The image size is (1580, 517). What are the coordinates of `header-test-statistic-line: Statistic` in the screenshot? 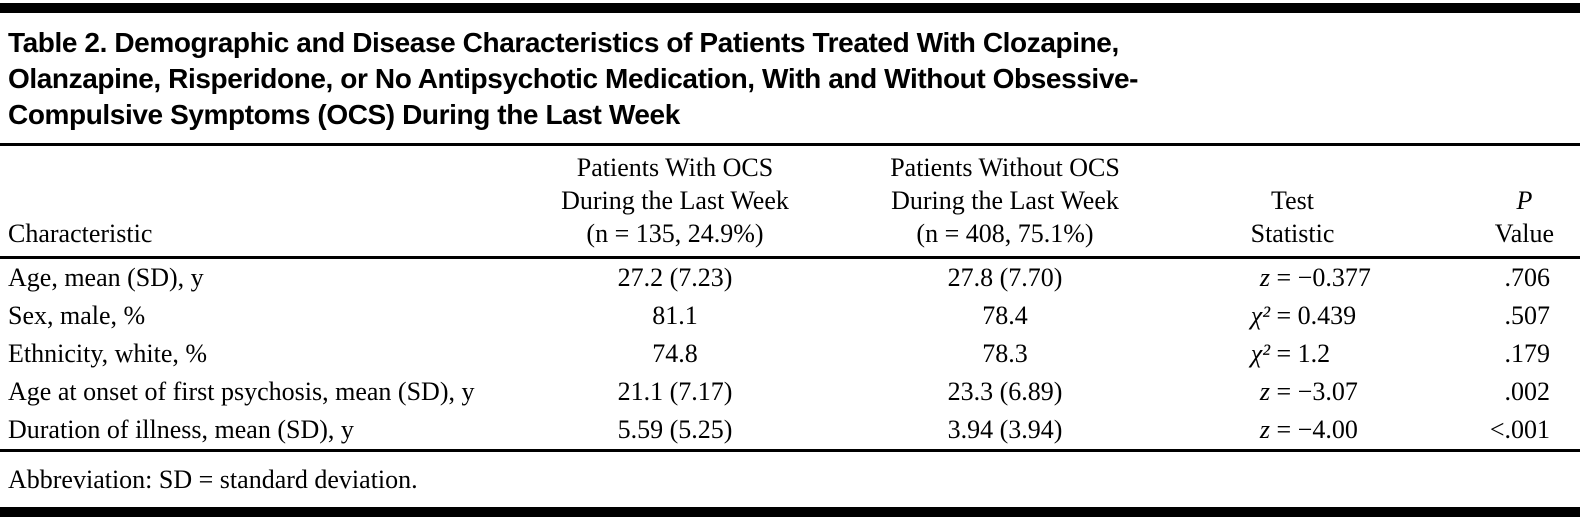 It's located at (1292, 233).